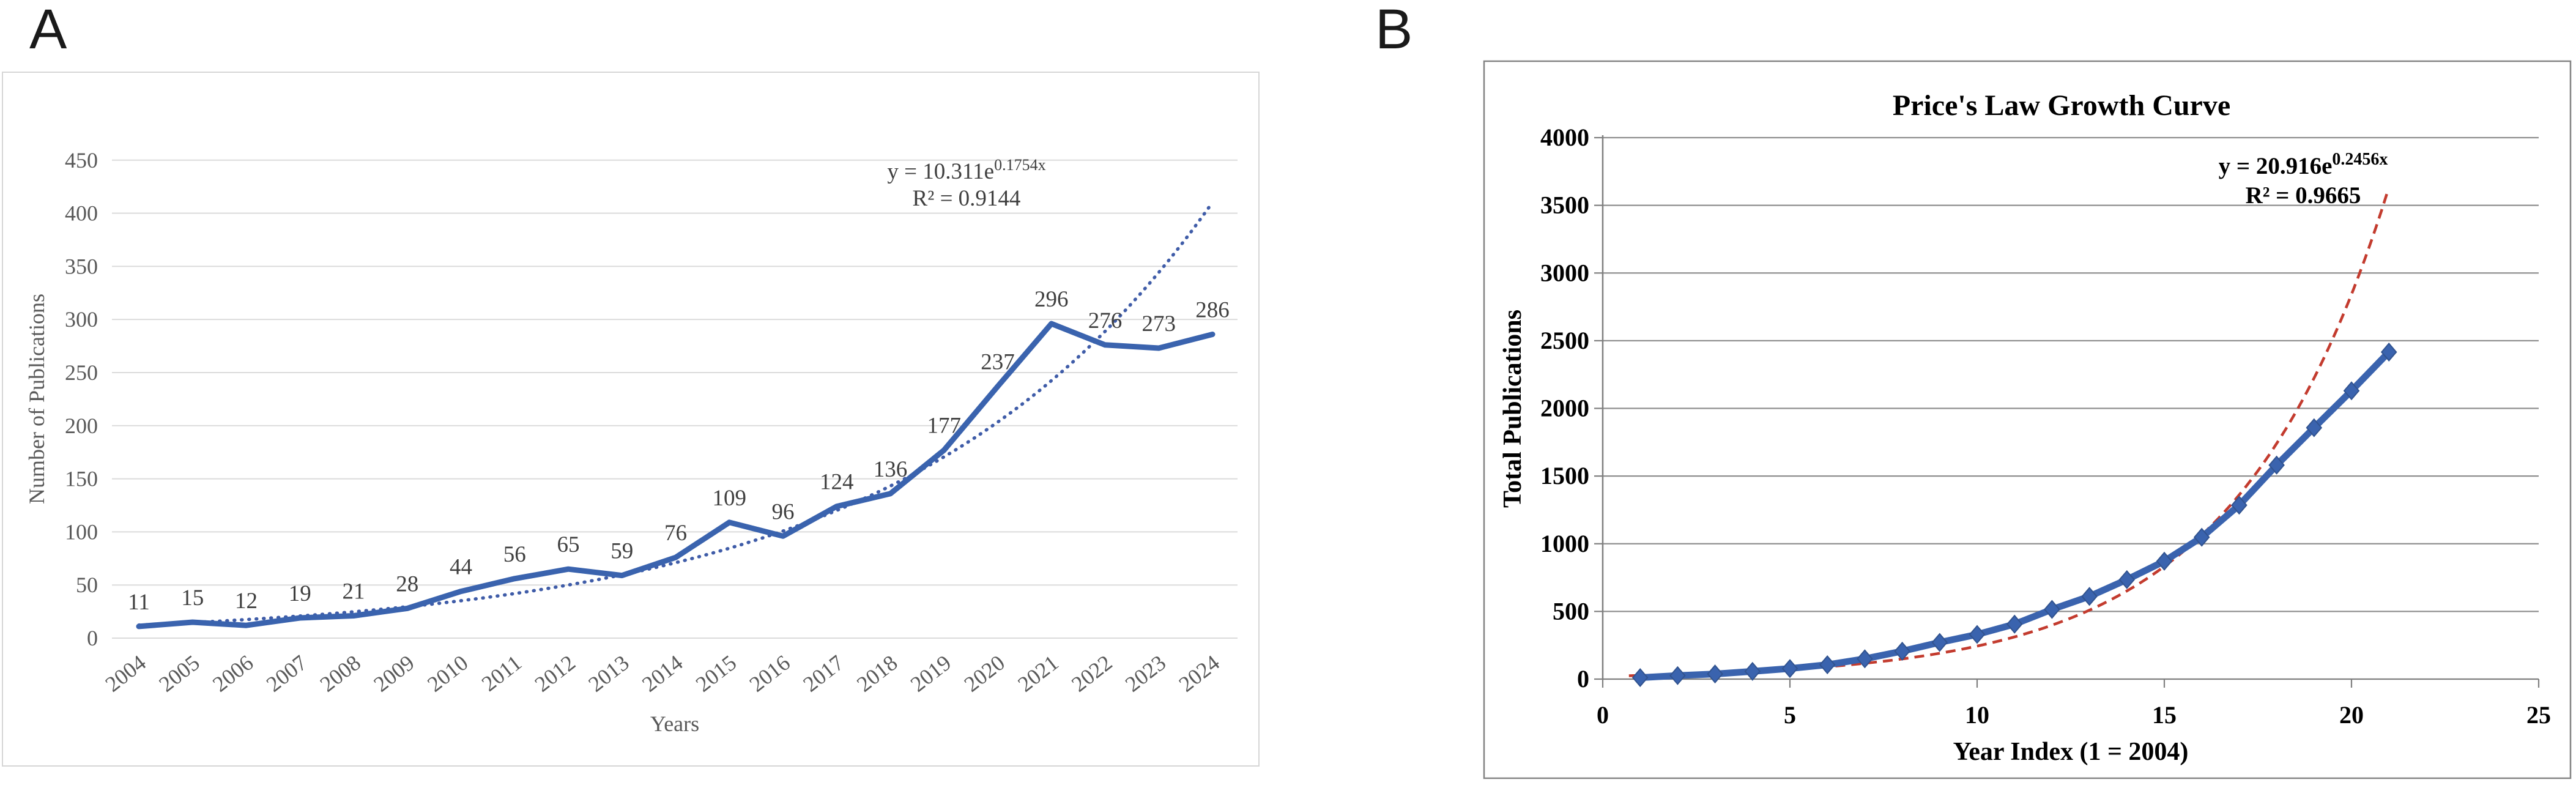 This screenshot has width=2576, height=788. I want to click on b-y-tick-label: 1000, so click(1564, 543).